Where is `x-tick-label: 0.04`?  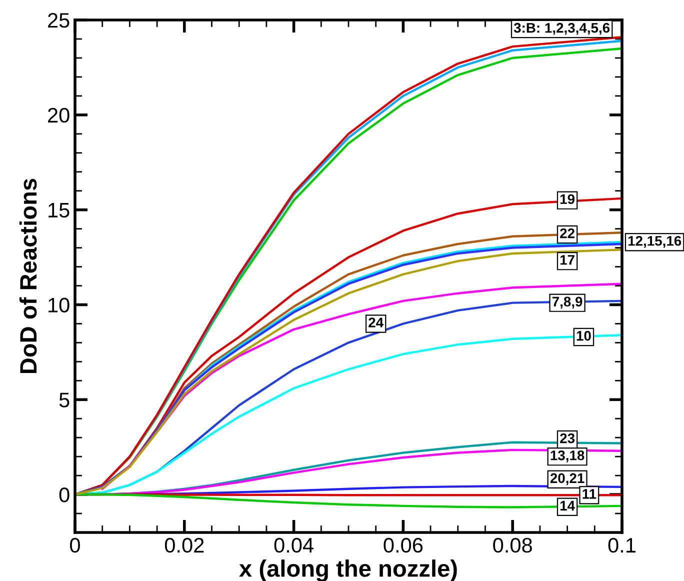
x-tick-label: 0.04 is located at coordinates (294, 545).